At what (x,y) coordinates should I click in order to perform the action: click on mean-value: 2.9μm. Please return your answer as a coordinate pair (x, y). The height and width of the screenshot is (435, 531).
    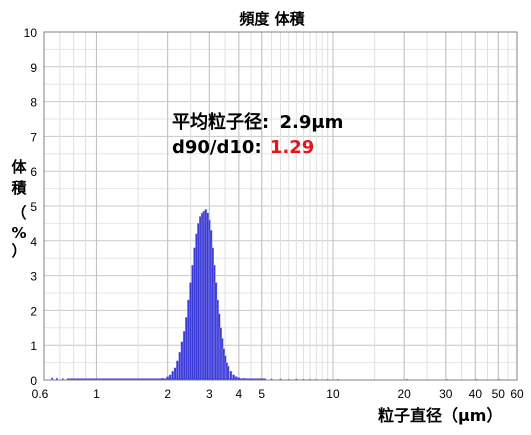
    Looking at the image, I should click on (311, 122).